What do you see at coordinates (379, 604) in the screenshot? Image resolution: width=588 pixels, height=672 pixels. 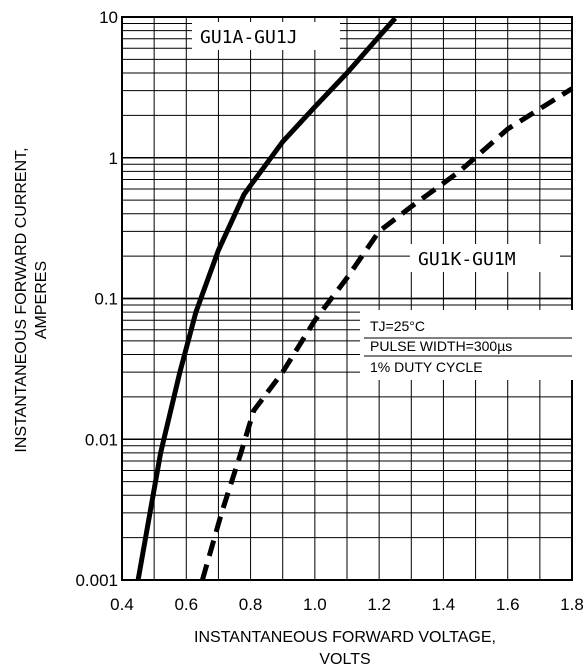 I see `x-tick-label: 1.2` at bounding box center [379, 604].